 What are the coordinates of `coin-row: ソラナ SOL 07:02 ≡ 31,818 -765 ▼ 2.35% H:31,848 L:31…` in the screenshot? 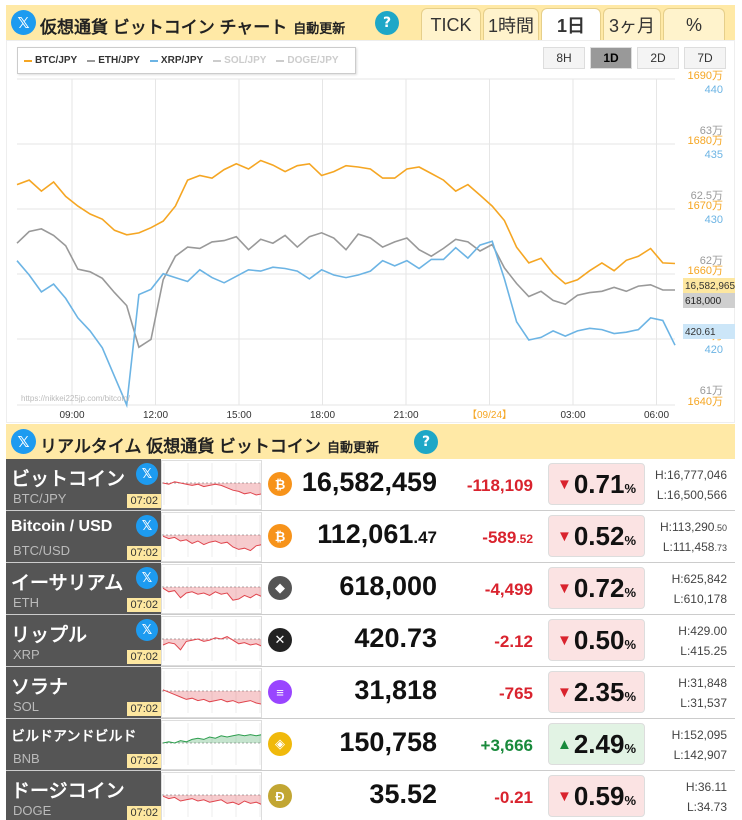 It's located at (370, 693).